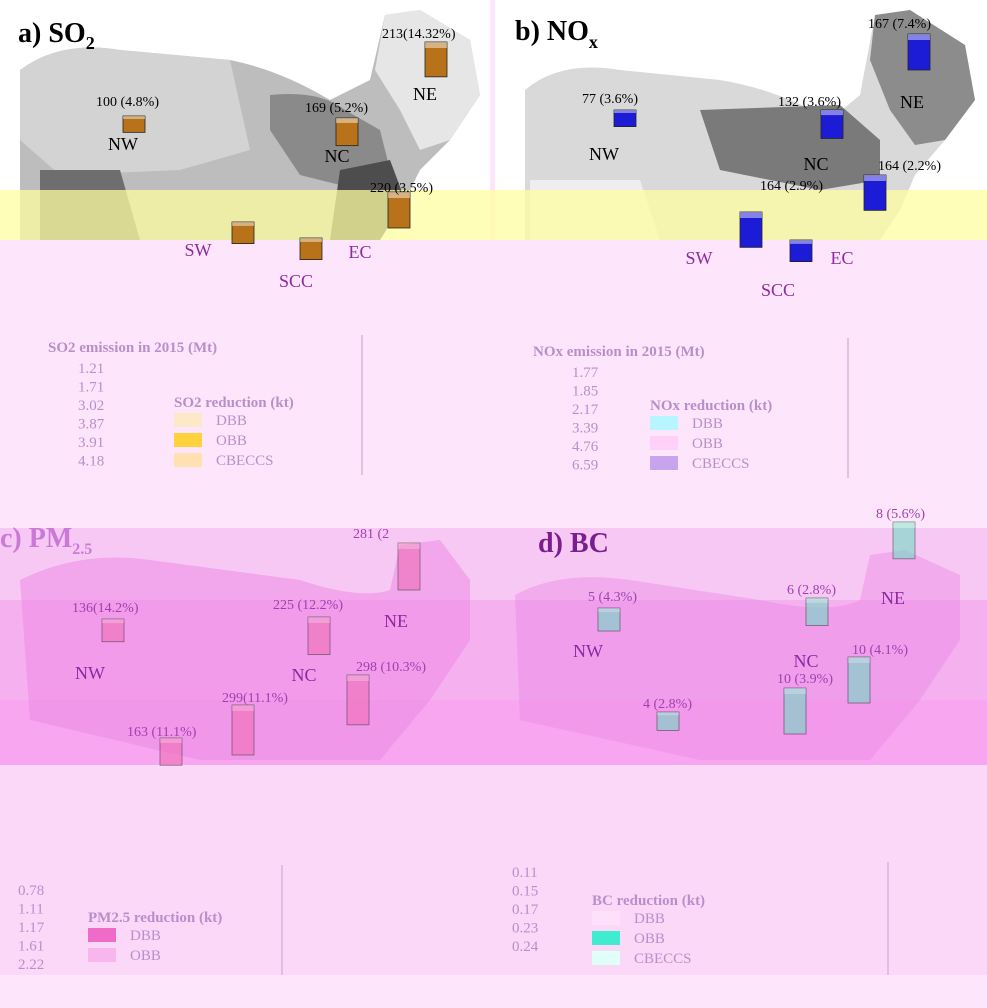 The height and width of the screenshot is (1008, 987). Describe the element at coordinates (805, 661) in the screenshot. I see `region-d-nc: NC` at that location.